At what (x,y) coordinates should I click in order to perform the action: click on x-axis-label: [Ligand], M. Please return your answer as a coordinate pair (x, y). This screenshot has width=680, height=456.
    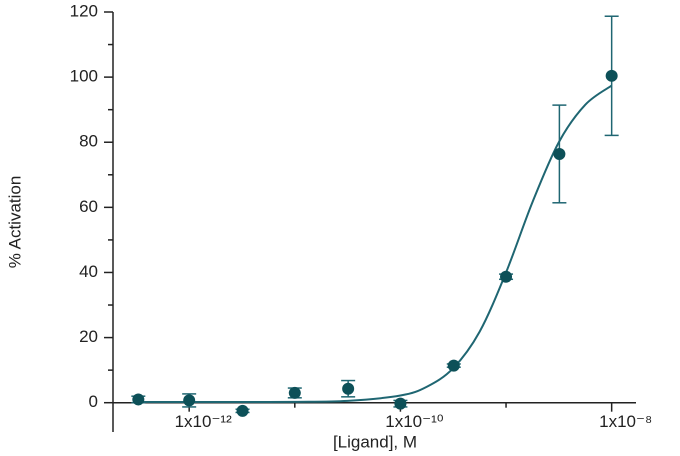
    Looking at the image, I should click on (375, 441).